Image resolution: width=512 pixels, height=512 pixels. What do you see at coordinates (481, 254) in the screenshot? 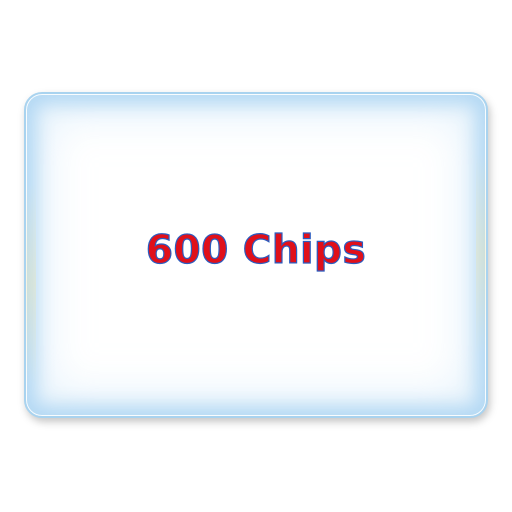
I see `card-edge-tint-right` at bounding box center [481, 254].